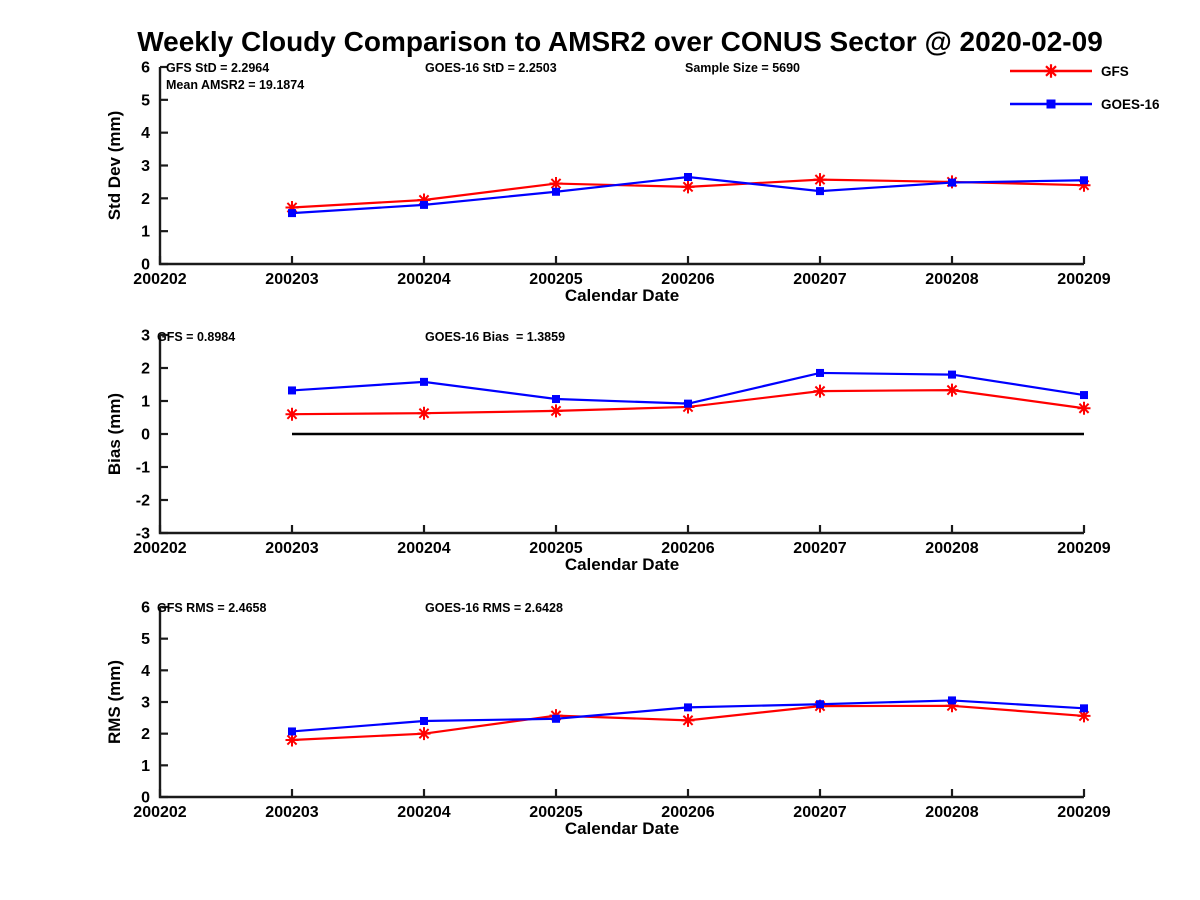 This screenshot has width=1200, height=900. I want to click on stat-annotation: GOES-16 RMS = 2.6428, so click(494, 608).